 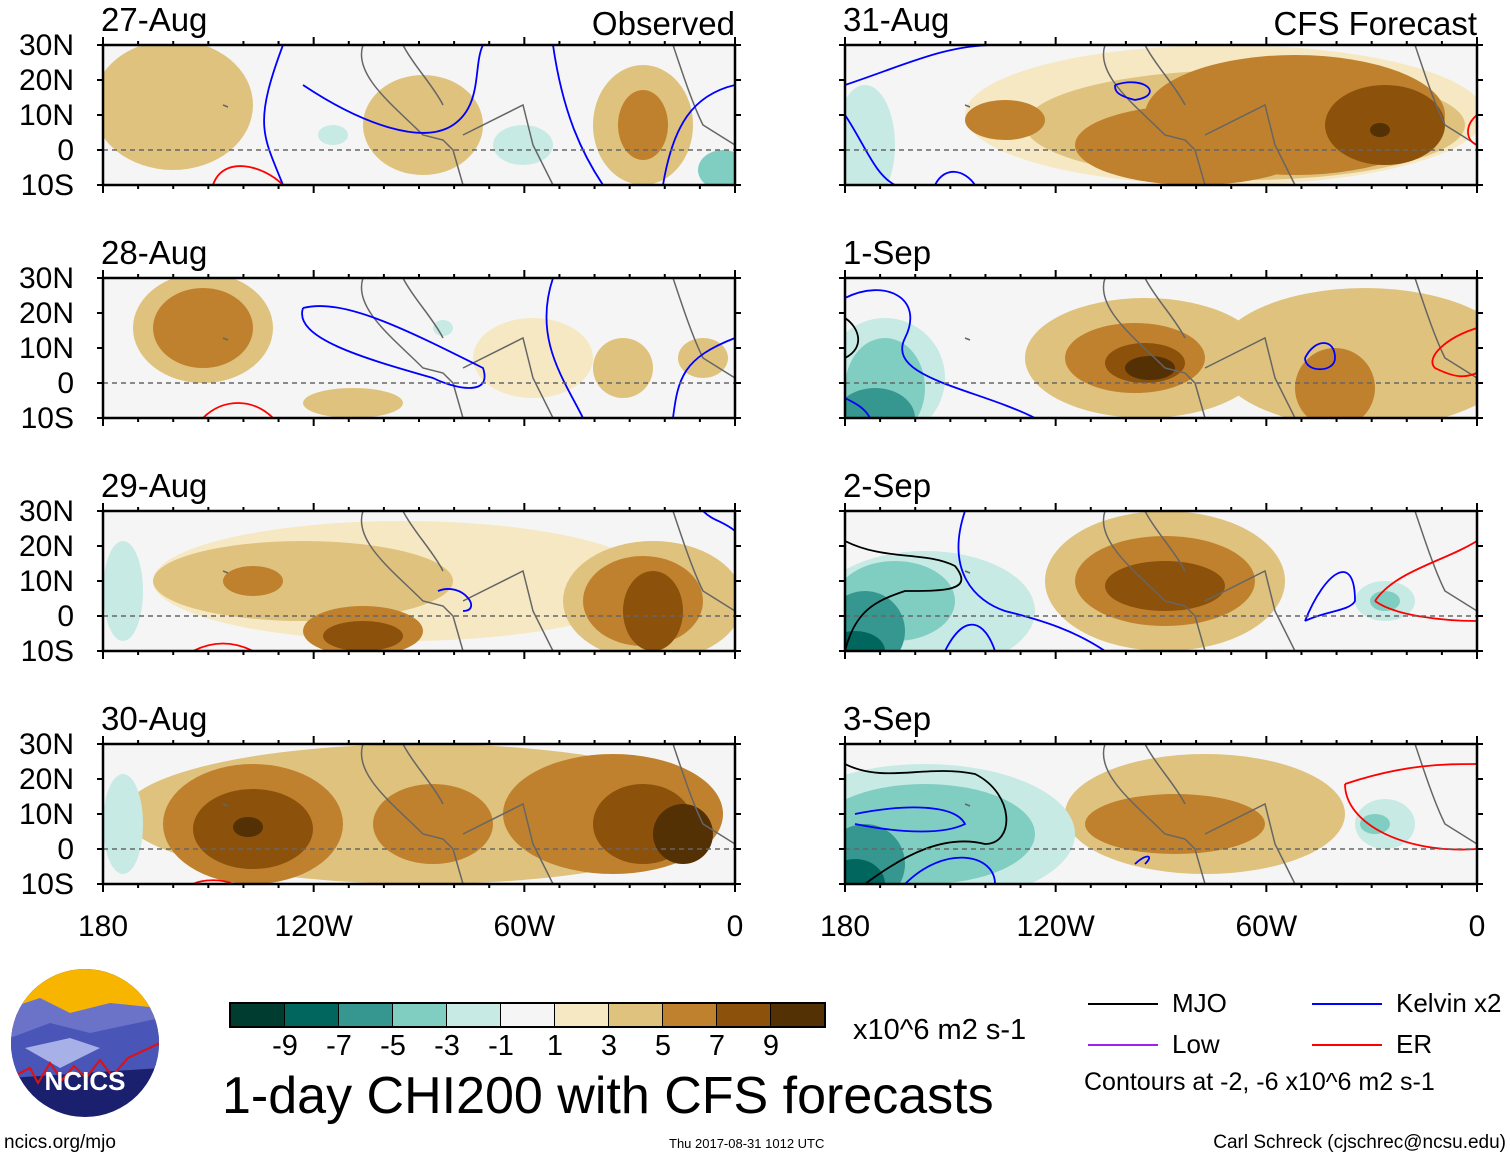 I want to click on legend-kelvin: Kelvin x2, so click(x=1407, y=1003).